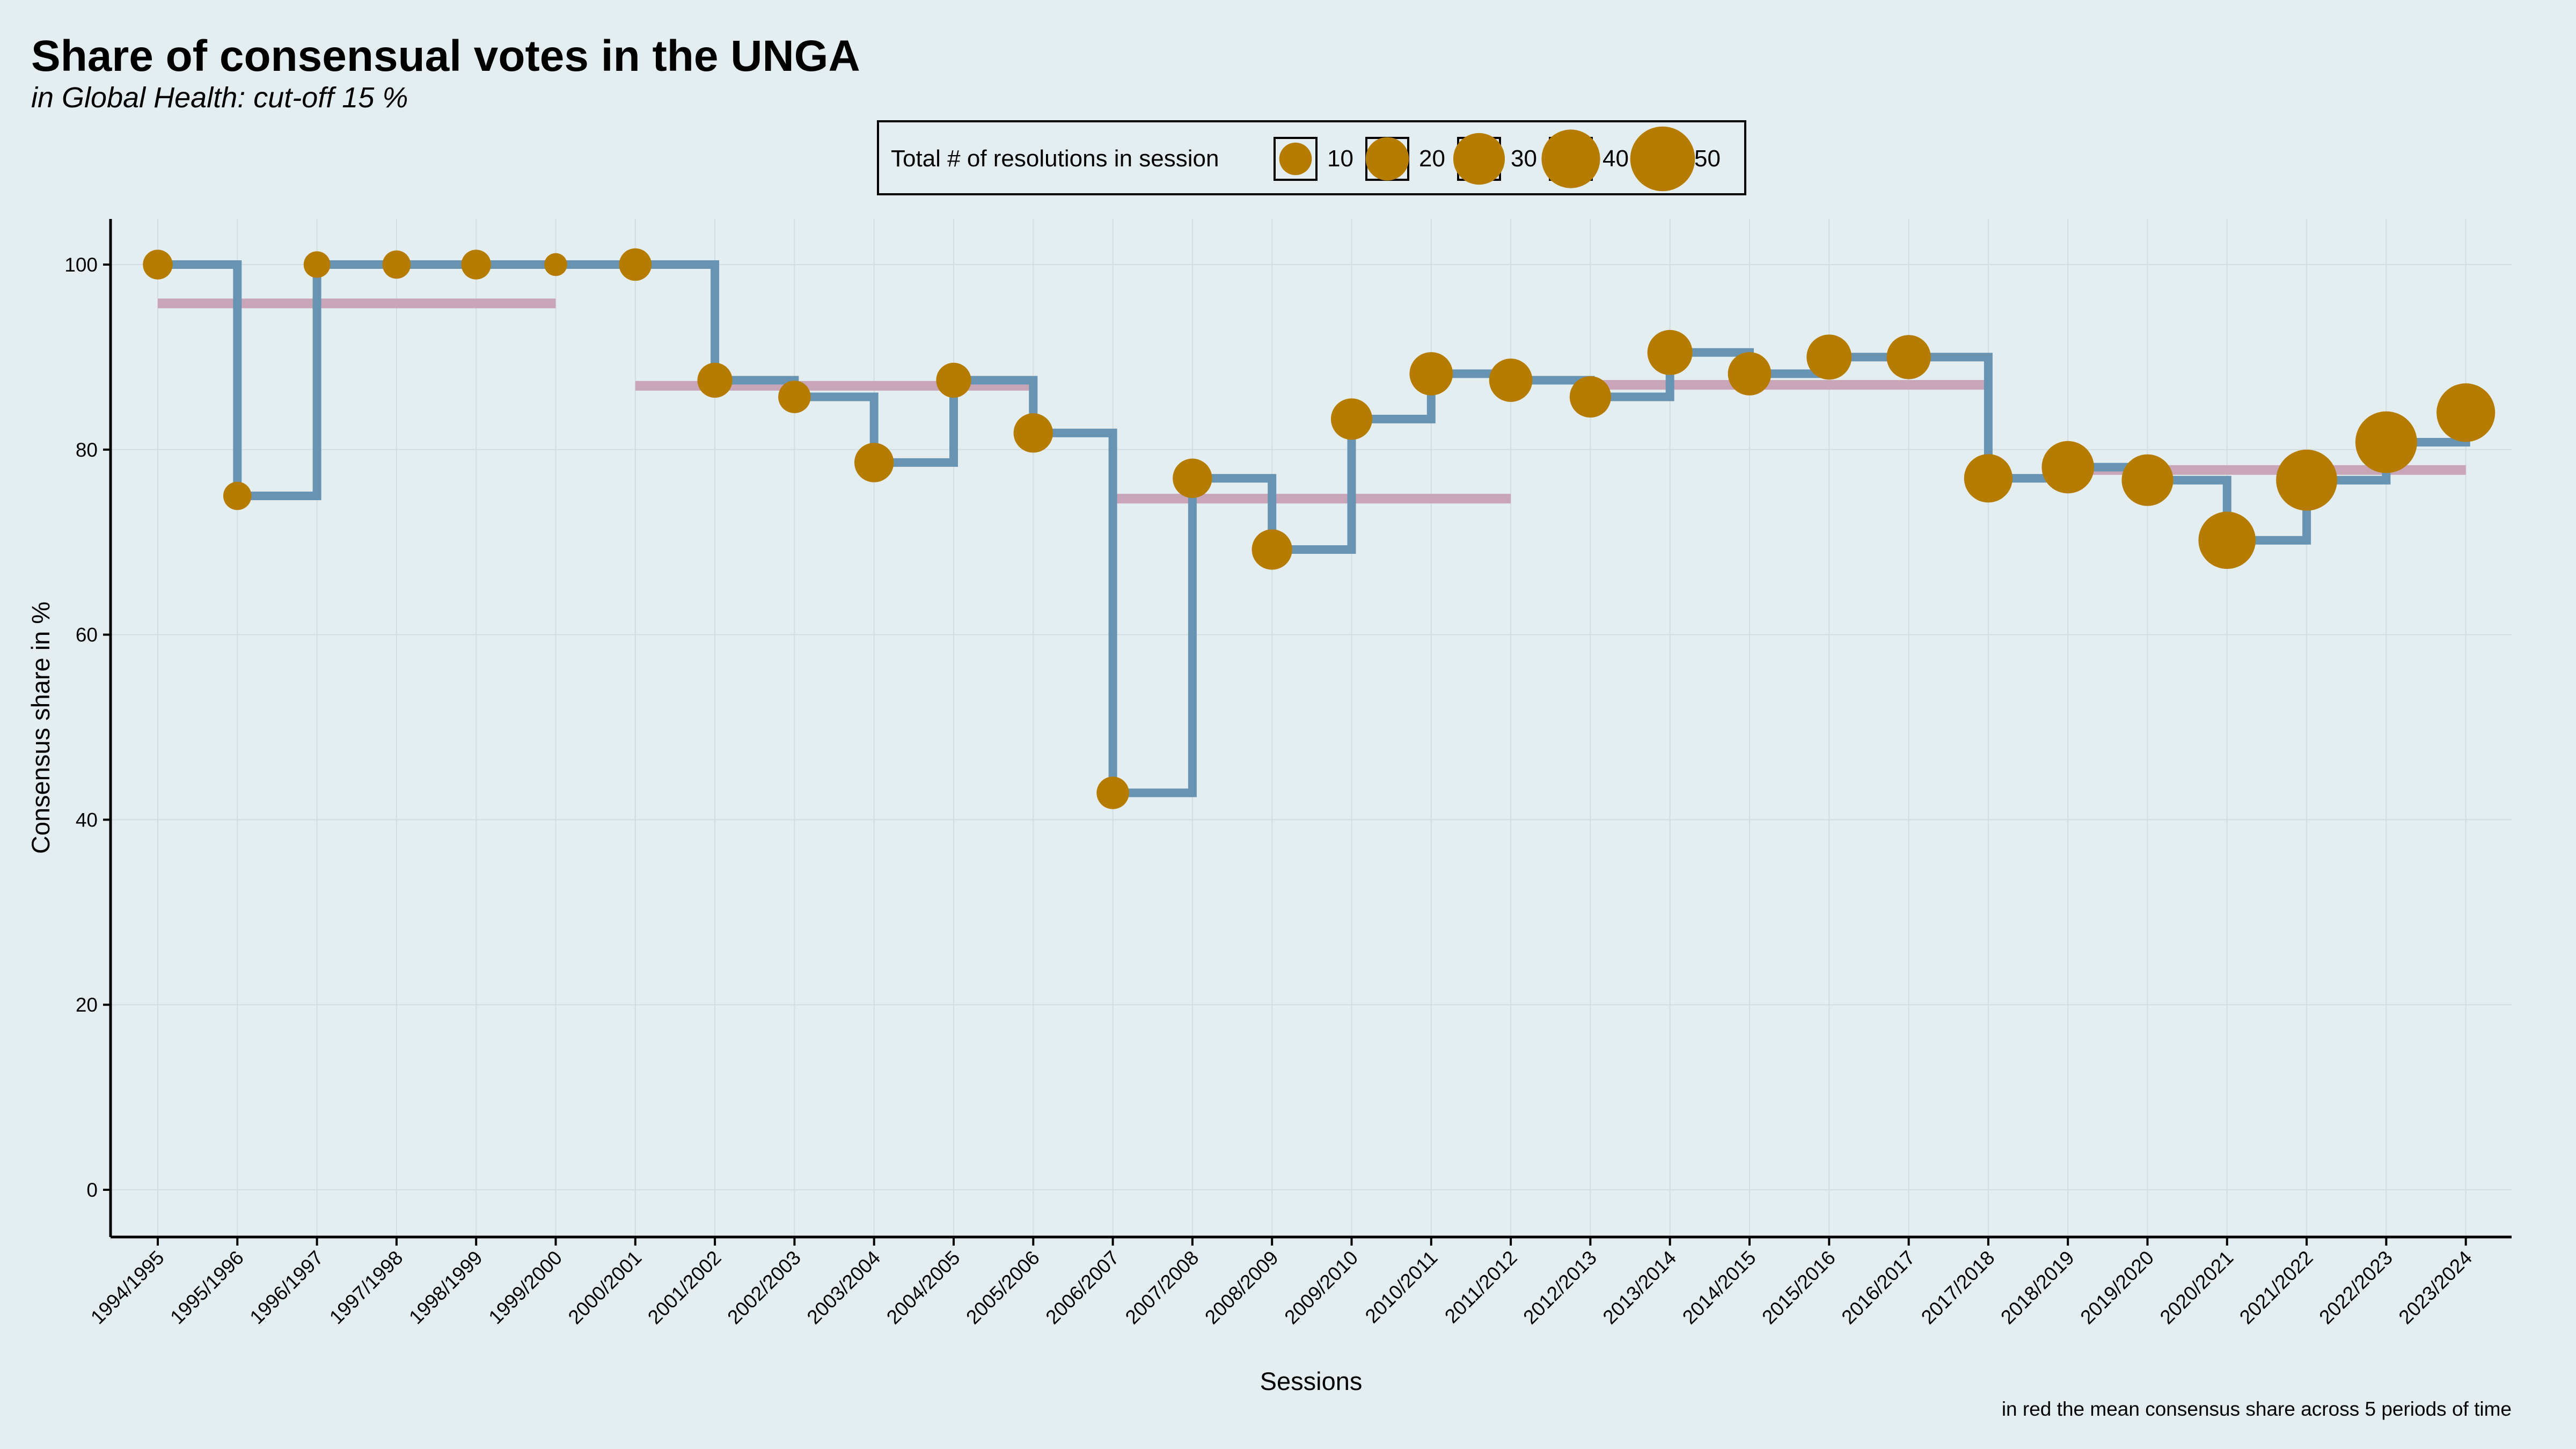 The width and height of the screenshot is (2576, 1449). I want to click on y-axis-title: Consensus share in %, so click(40, 728).